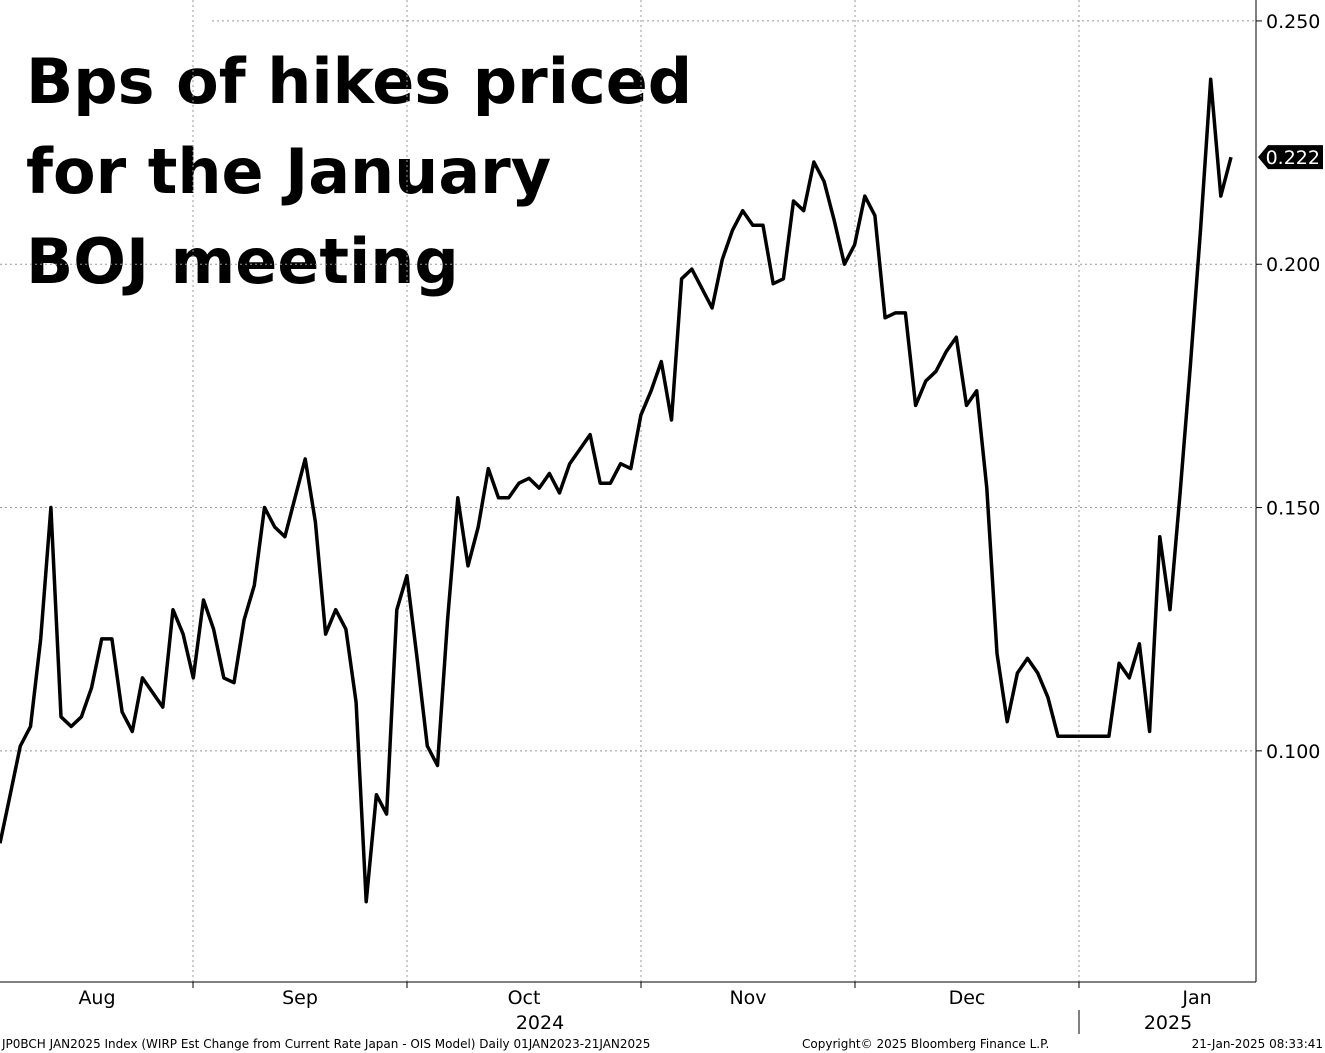 Image resolution: width=1325 pixels, height=1053 pixels. Describe the element at coordinates (925, 1044) in the screenshot. I see `footer: Copyright© 2025 Bloomberg Finance L.P.` at that location.